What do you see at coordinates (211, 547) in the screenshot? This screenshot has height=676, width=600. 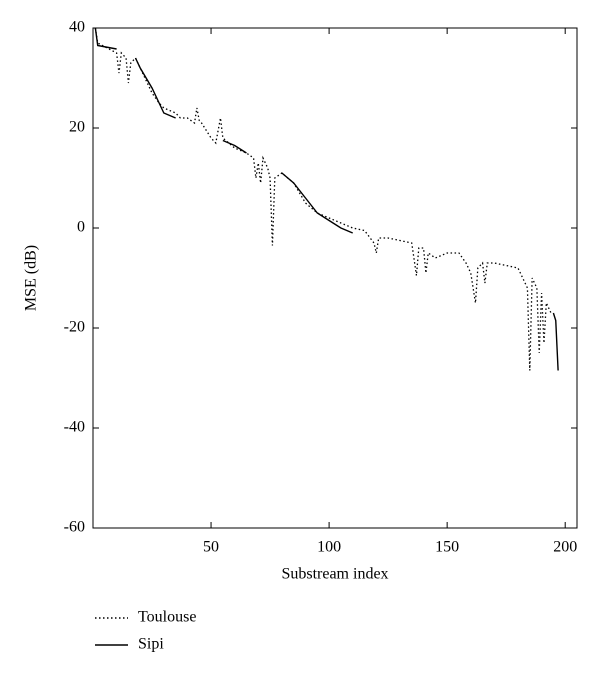 I see `x-tick-label: 50` at bounding box center [211, 547].